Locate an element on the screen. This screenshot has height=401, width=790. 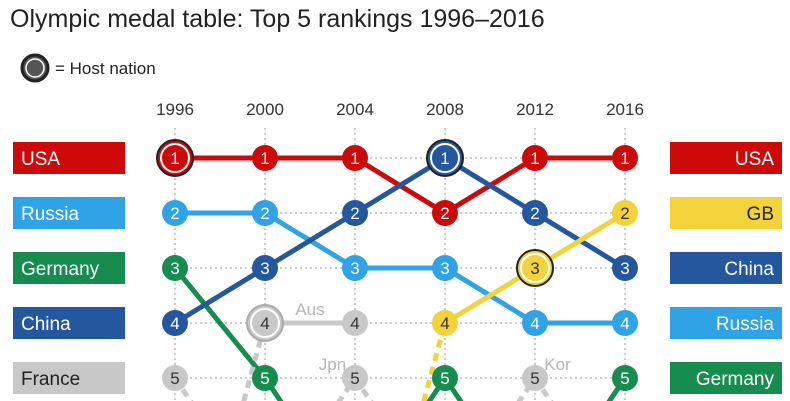
series-entry-aus is located at coordinates (254, 361).